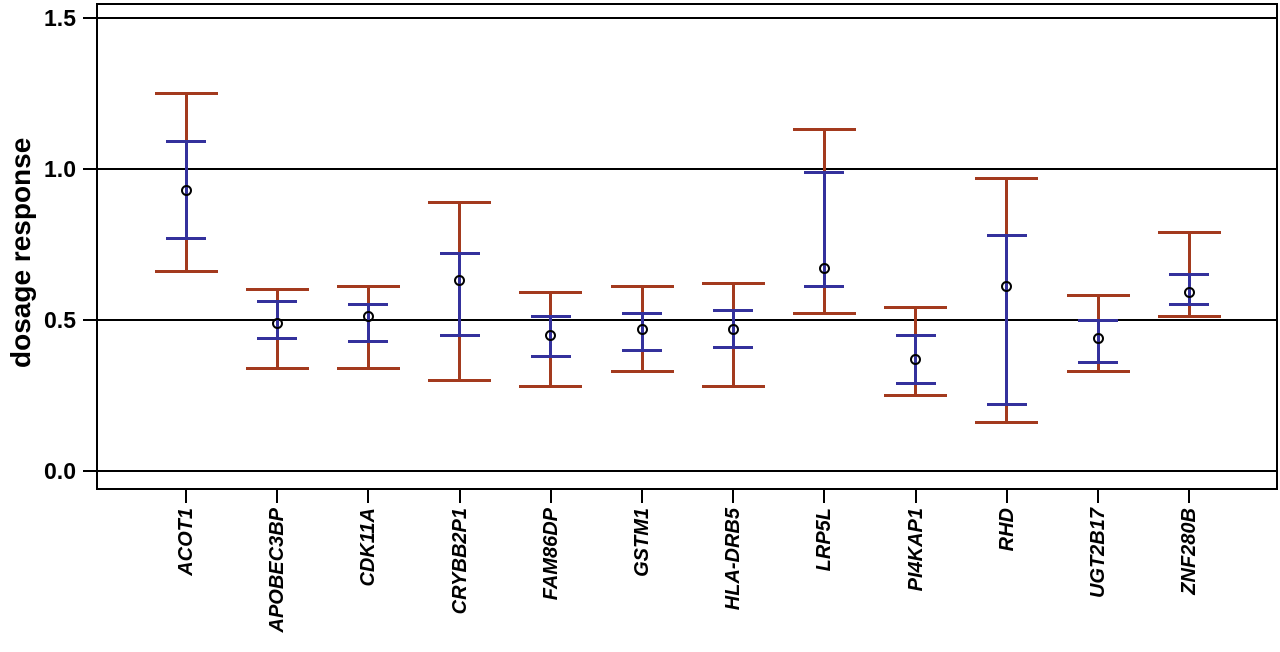  I want to click on x-category-label-text: LRP5L, so click(824, 540).